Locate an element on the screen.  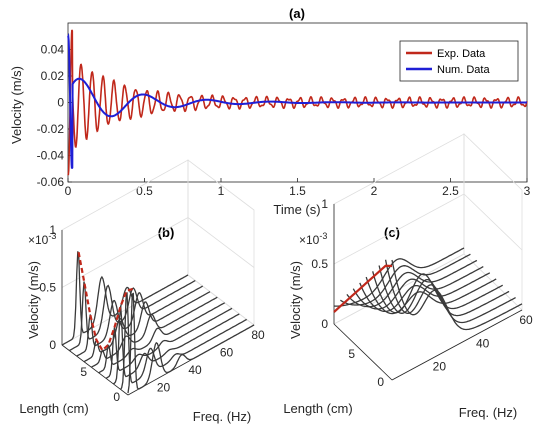
legend-num-label: Num. Data is located at coordinates (463, 70).